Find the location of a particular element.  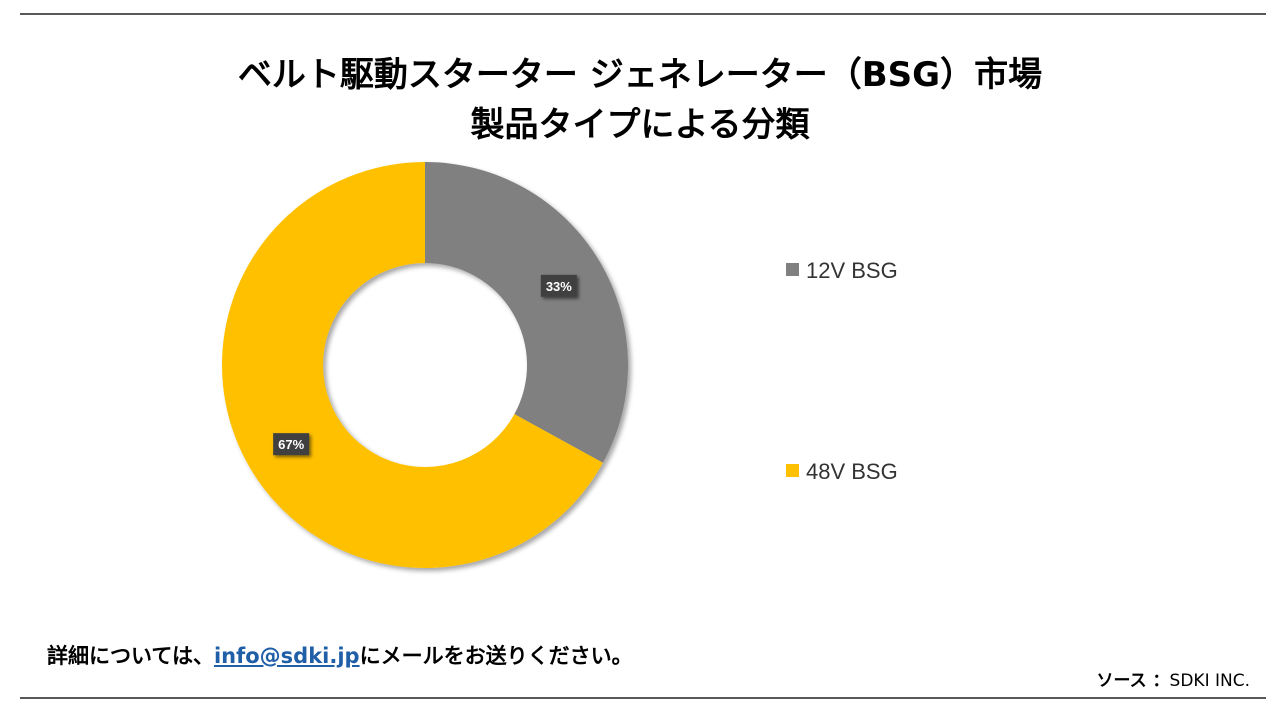

legend-item-12v-bsg: 12V BSG is located at coordinates (842, 270).